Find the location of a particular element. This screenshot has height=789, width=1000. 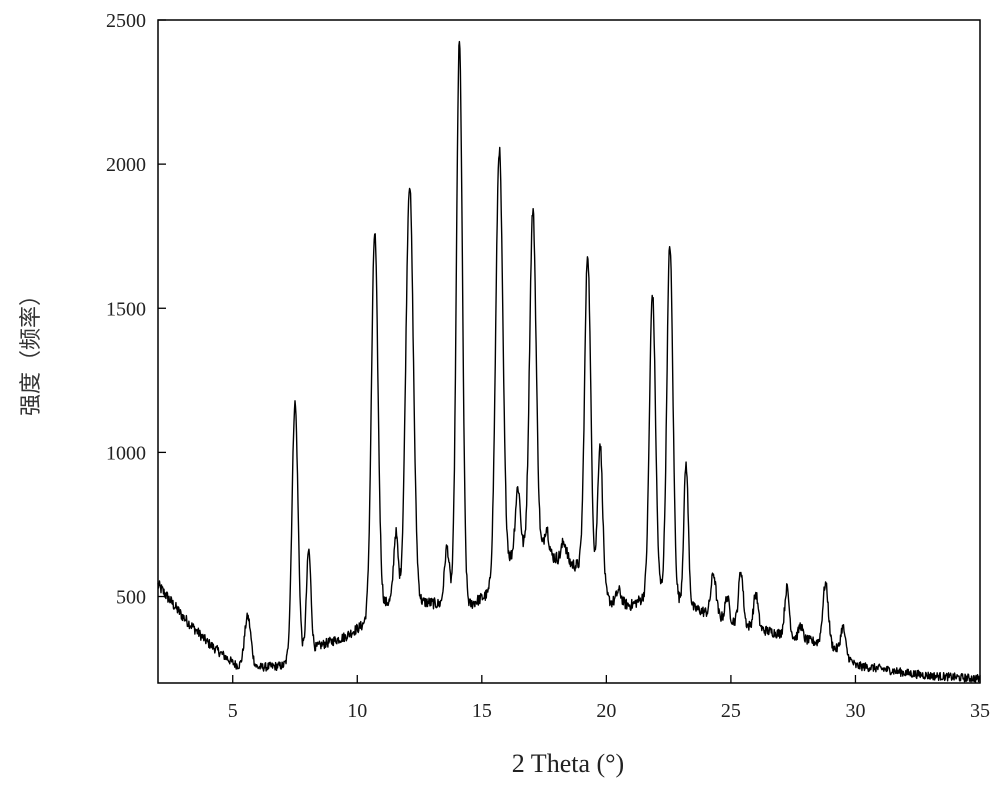

y-tick-label: 2000 is located at coordinates (126, 165).